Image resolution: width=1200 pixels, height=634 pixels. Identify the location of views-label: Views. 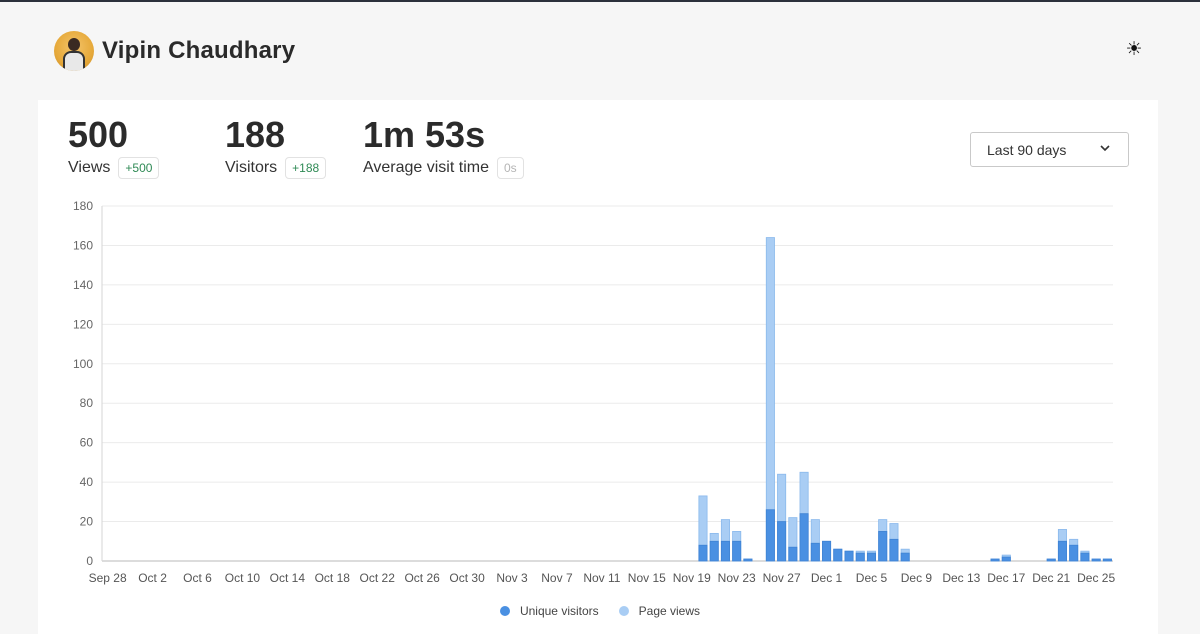
(89, 167).